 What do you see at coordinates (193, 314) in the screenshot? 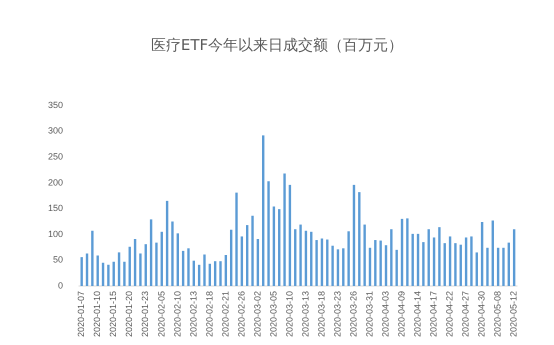
I see `x-tick-label: 2020-02-13` at bounding box center [193, 314].